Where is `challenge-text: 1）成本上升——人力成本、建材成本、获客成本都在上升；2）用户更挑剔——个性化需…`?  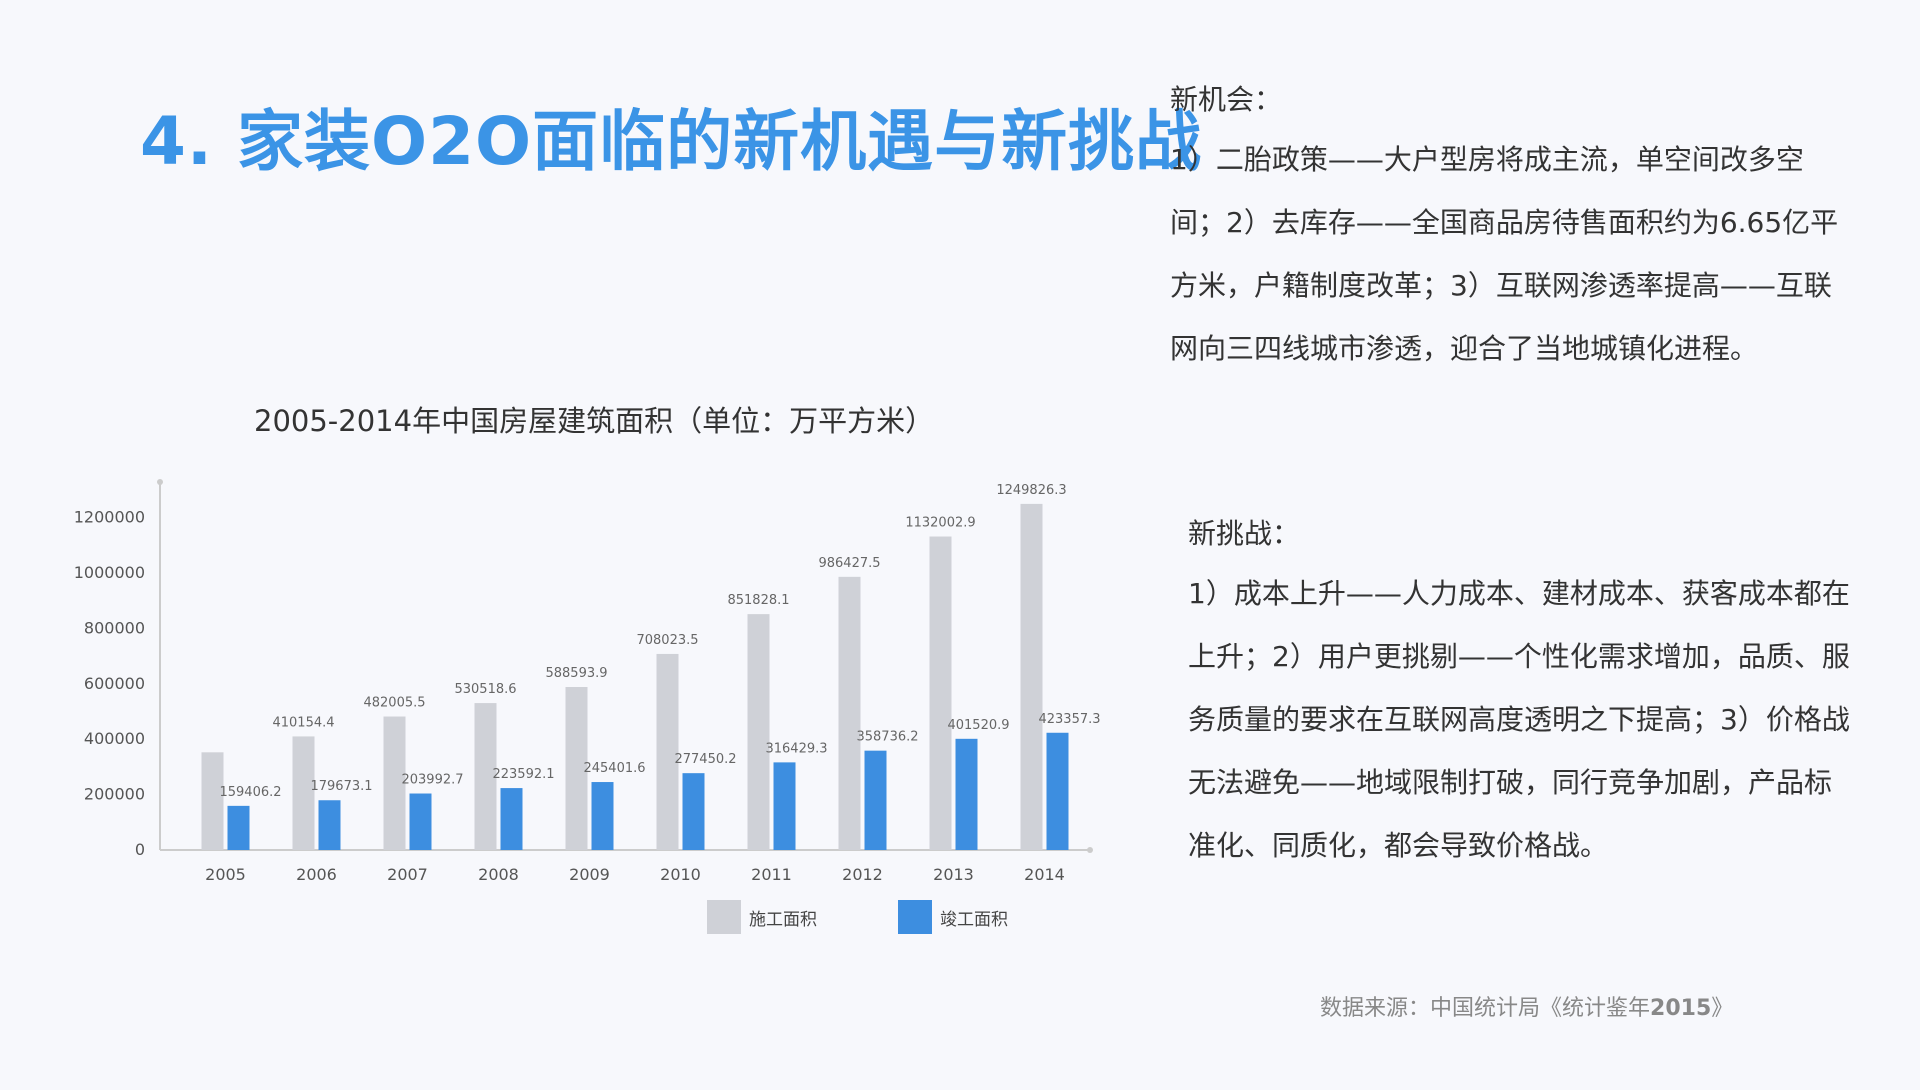 challenge-text: 1）成本上升——人力成本、建材成本、获客成本都在上升；2）用户更挑剔——个性化需… is located at coordinates (1519, 719).